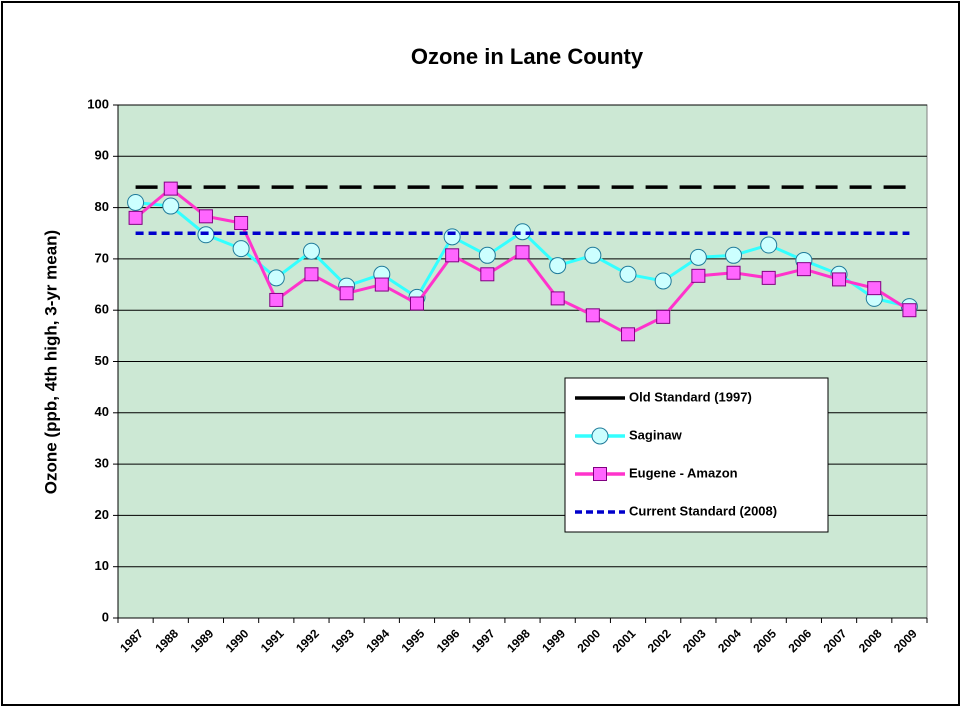 The image size is (962, 711). What do you see at coordinates (102, 206) in the screenshot?
I see `y-tick-label: 80` at bounding box center [102, 206].